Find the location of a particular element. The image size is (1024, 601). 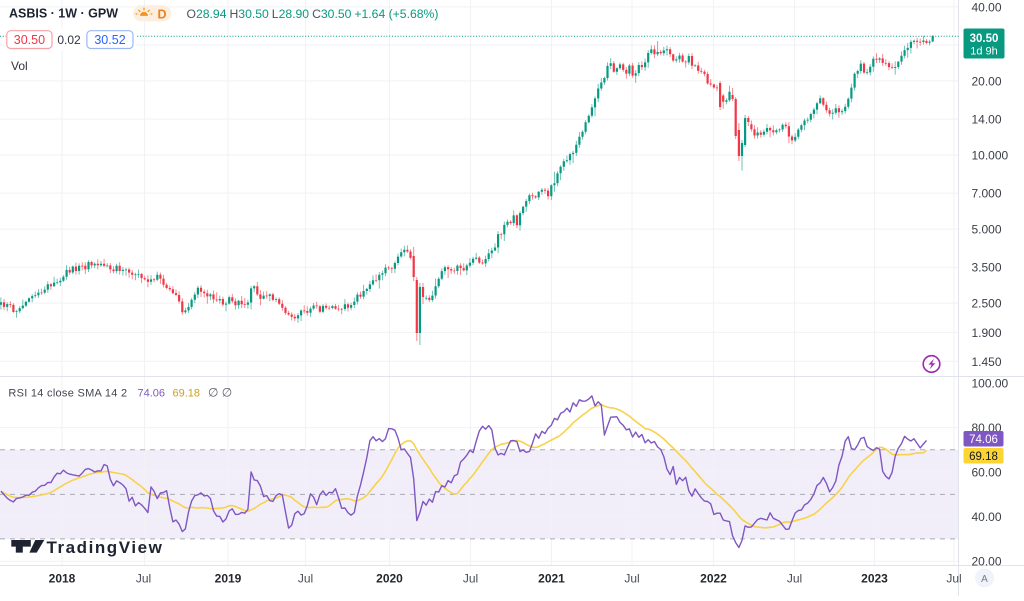

svg-text: 14.00 is located at coordinates (987, 120).